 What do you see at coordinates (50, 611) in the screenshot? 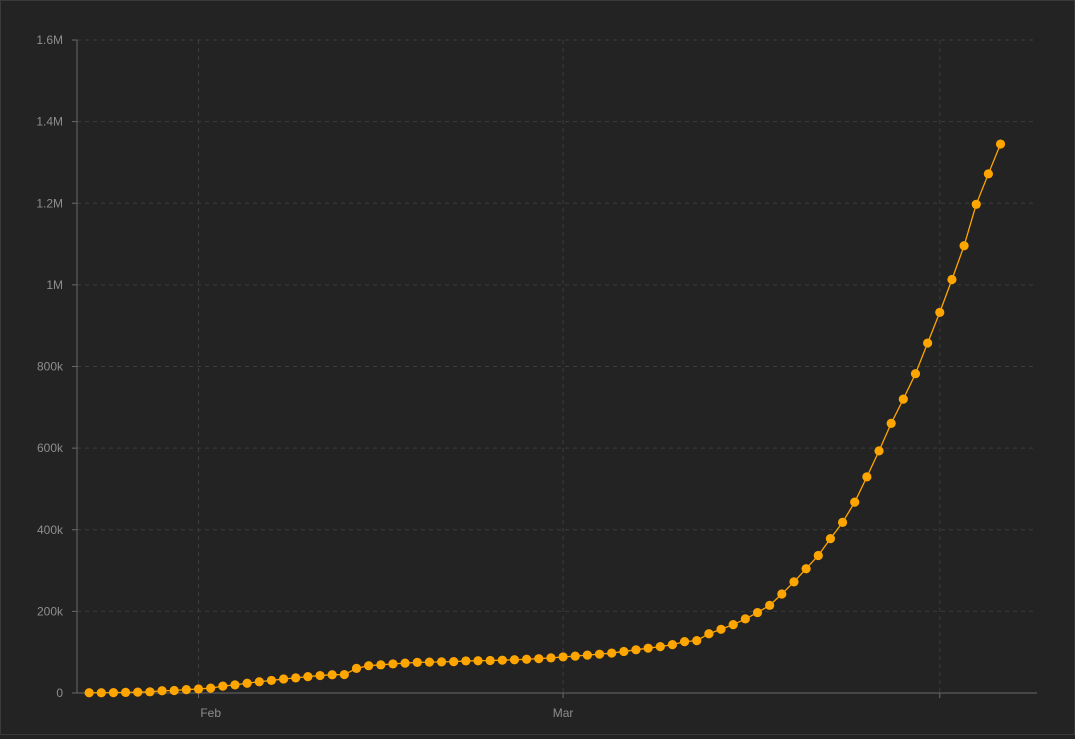
I see `y-tick-label: 200k` at bounding box center [50, 611].